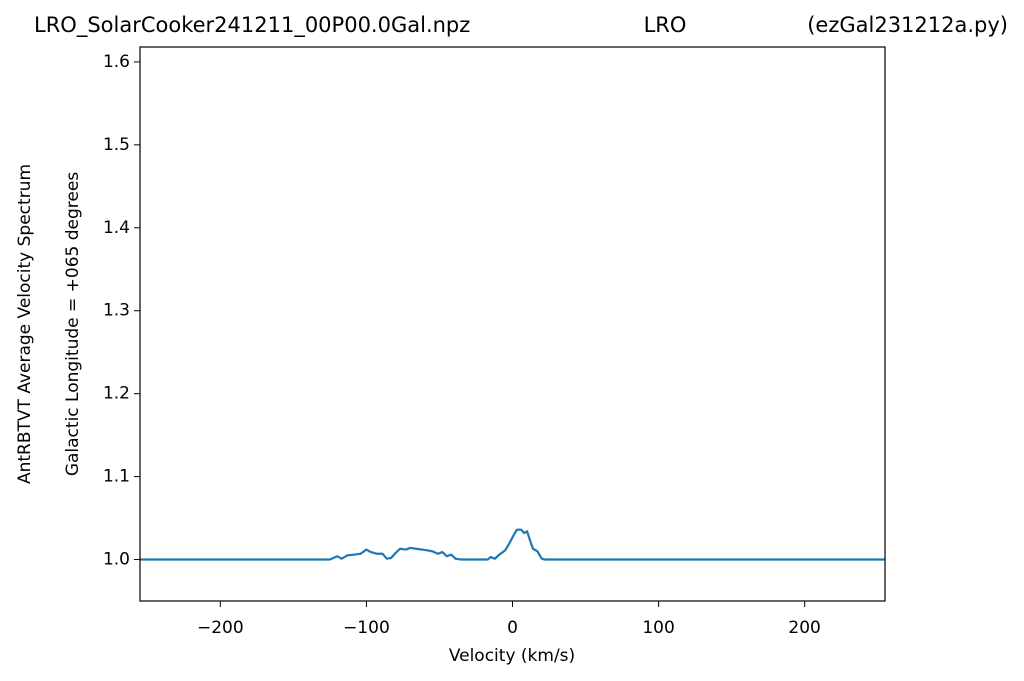  Describe the element at coordinates (512, 656) in the screenshot. I see `x-axis-label: Velocity (km/s)` at that location.